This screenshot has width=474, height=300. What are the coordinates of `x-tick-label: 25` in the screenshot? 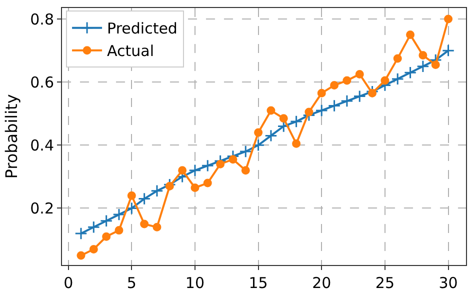 It's located at (384, 283).